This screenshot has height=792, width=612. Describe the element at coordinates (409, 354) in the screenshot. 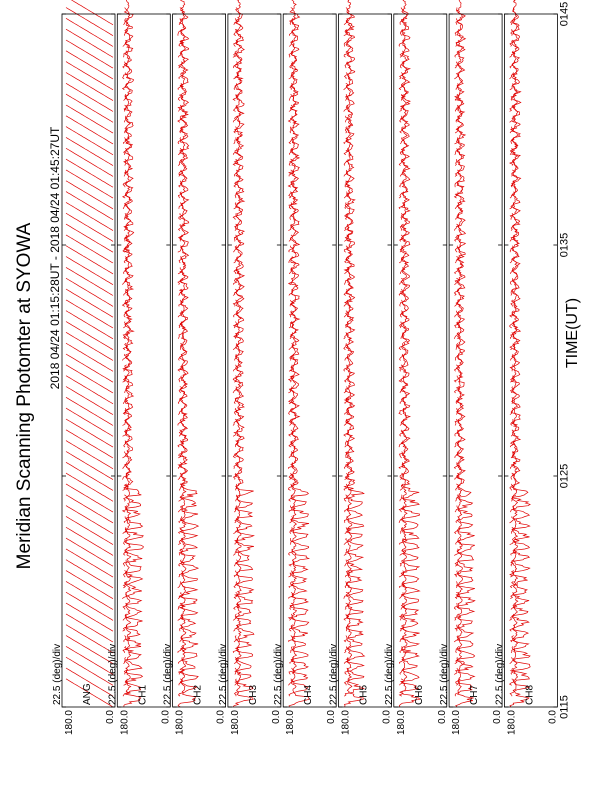

I see `traces-ch6` at that location.